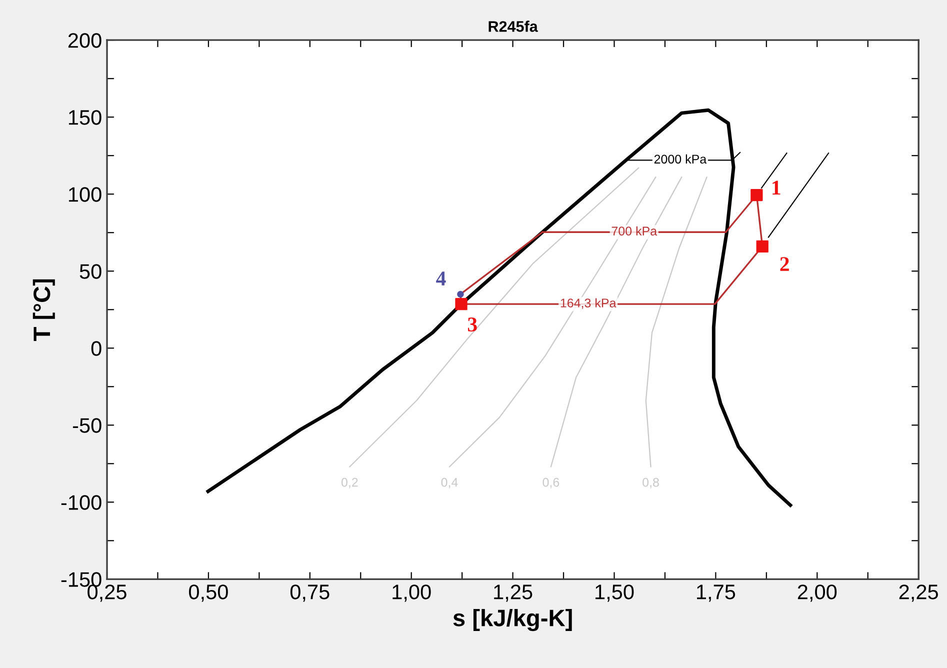 The width and height of the screenshot is (947, 668). Describe the element at coordinates (43, 310) in the screenshot. I see `y-axis-title: T [°C]` at that location.